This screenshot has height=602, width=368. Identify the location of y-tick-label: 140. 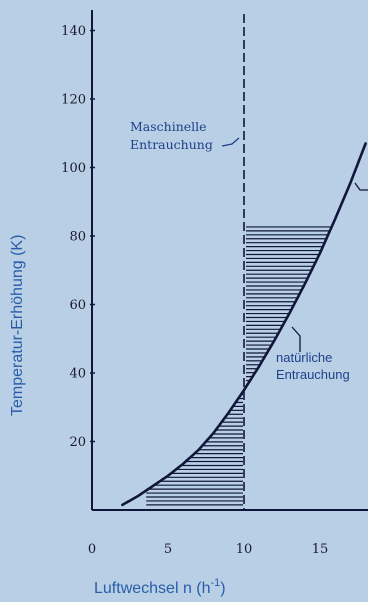
(73, 31).